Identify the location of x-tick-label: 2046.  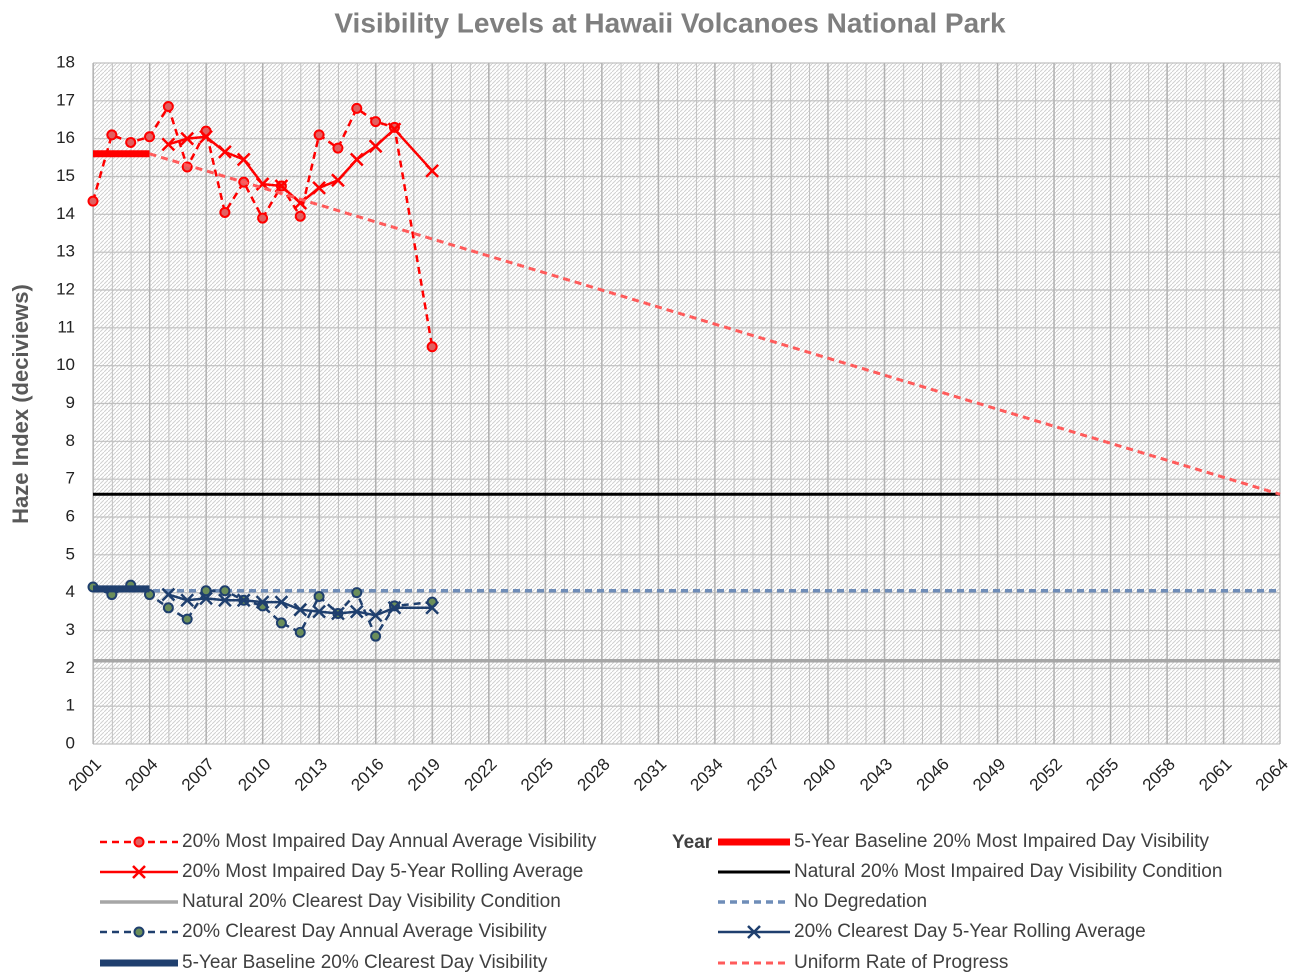
(933, 775).